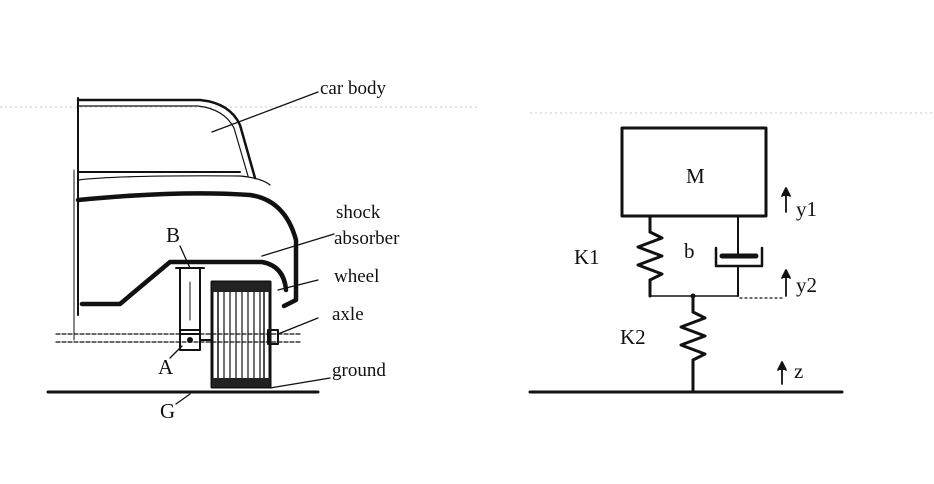 The width and height of the screenshot is (934, 484). I want to click on label-y2: y2, so click(806, 285).